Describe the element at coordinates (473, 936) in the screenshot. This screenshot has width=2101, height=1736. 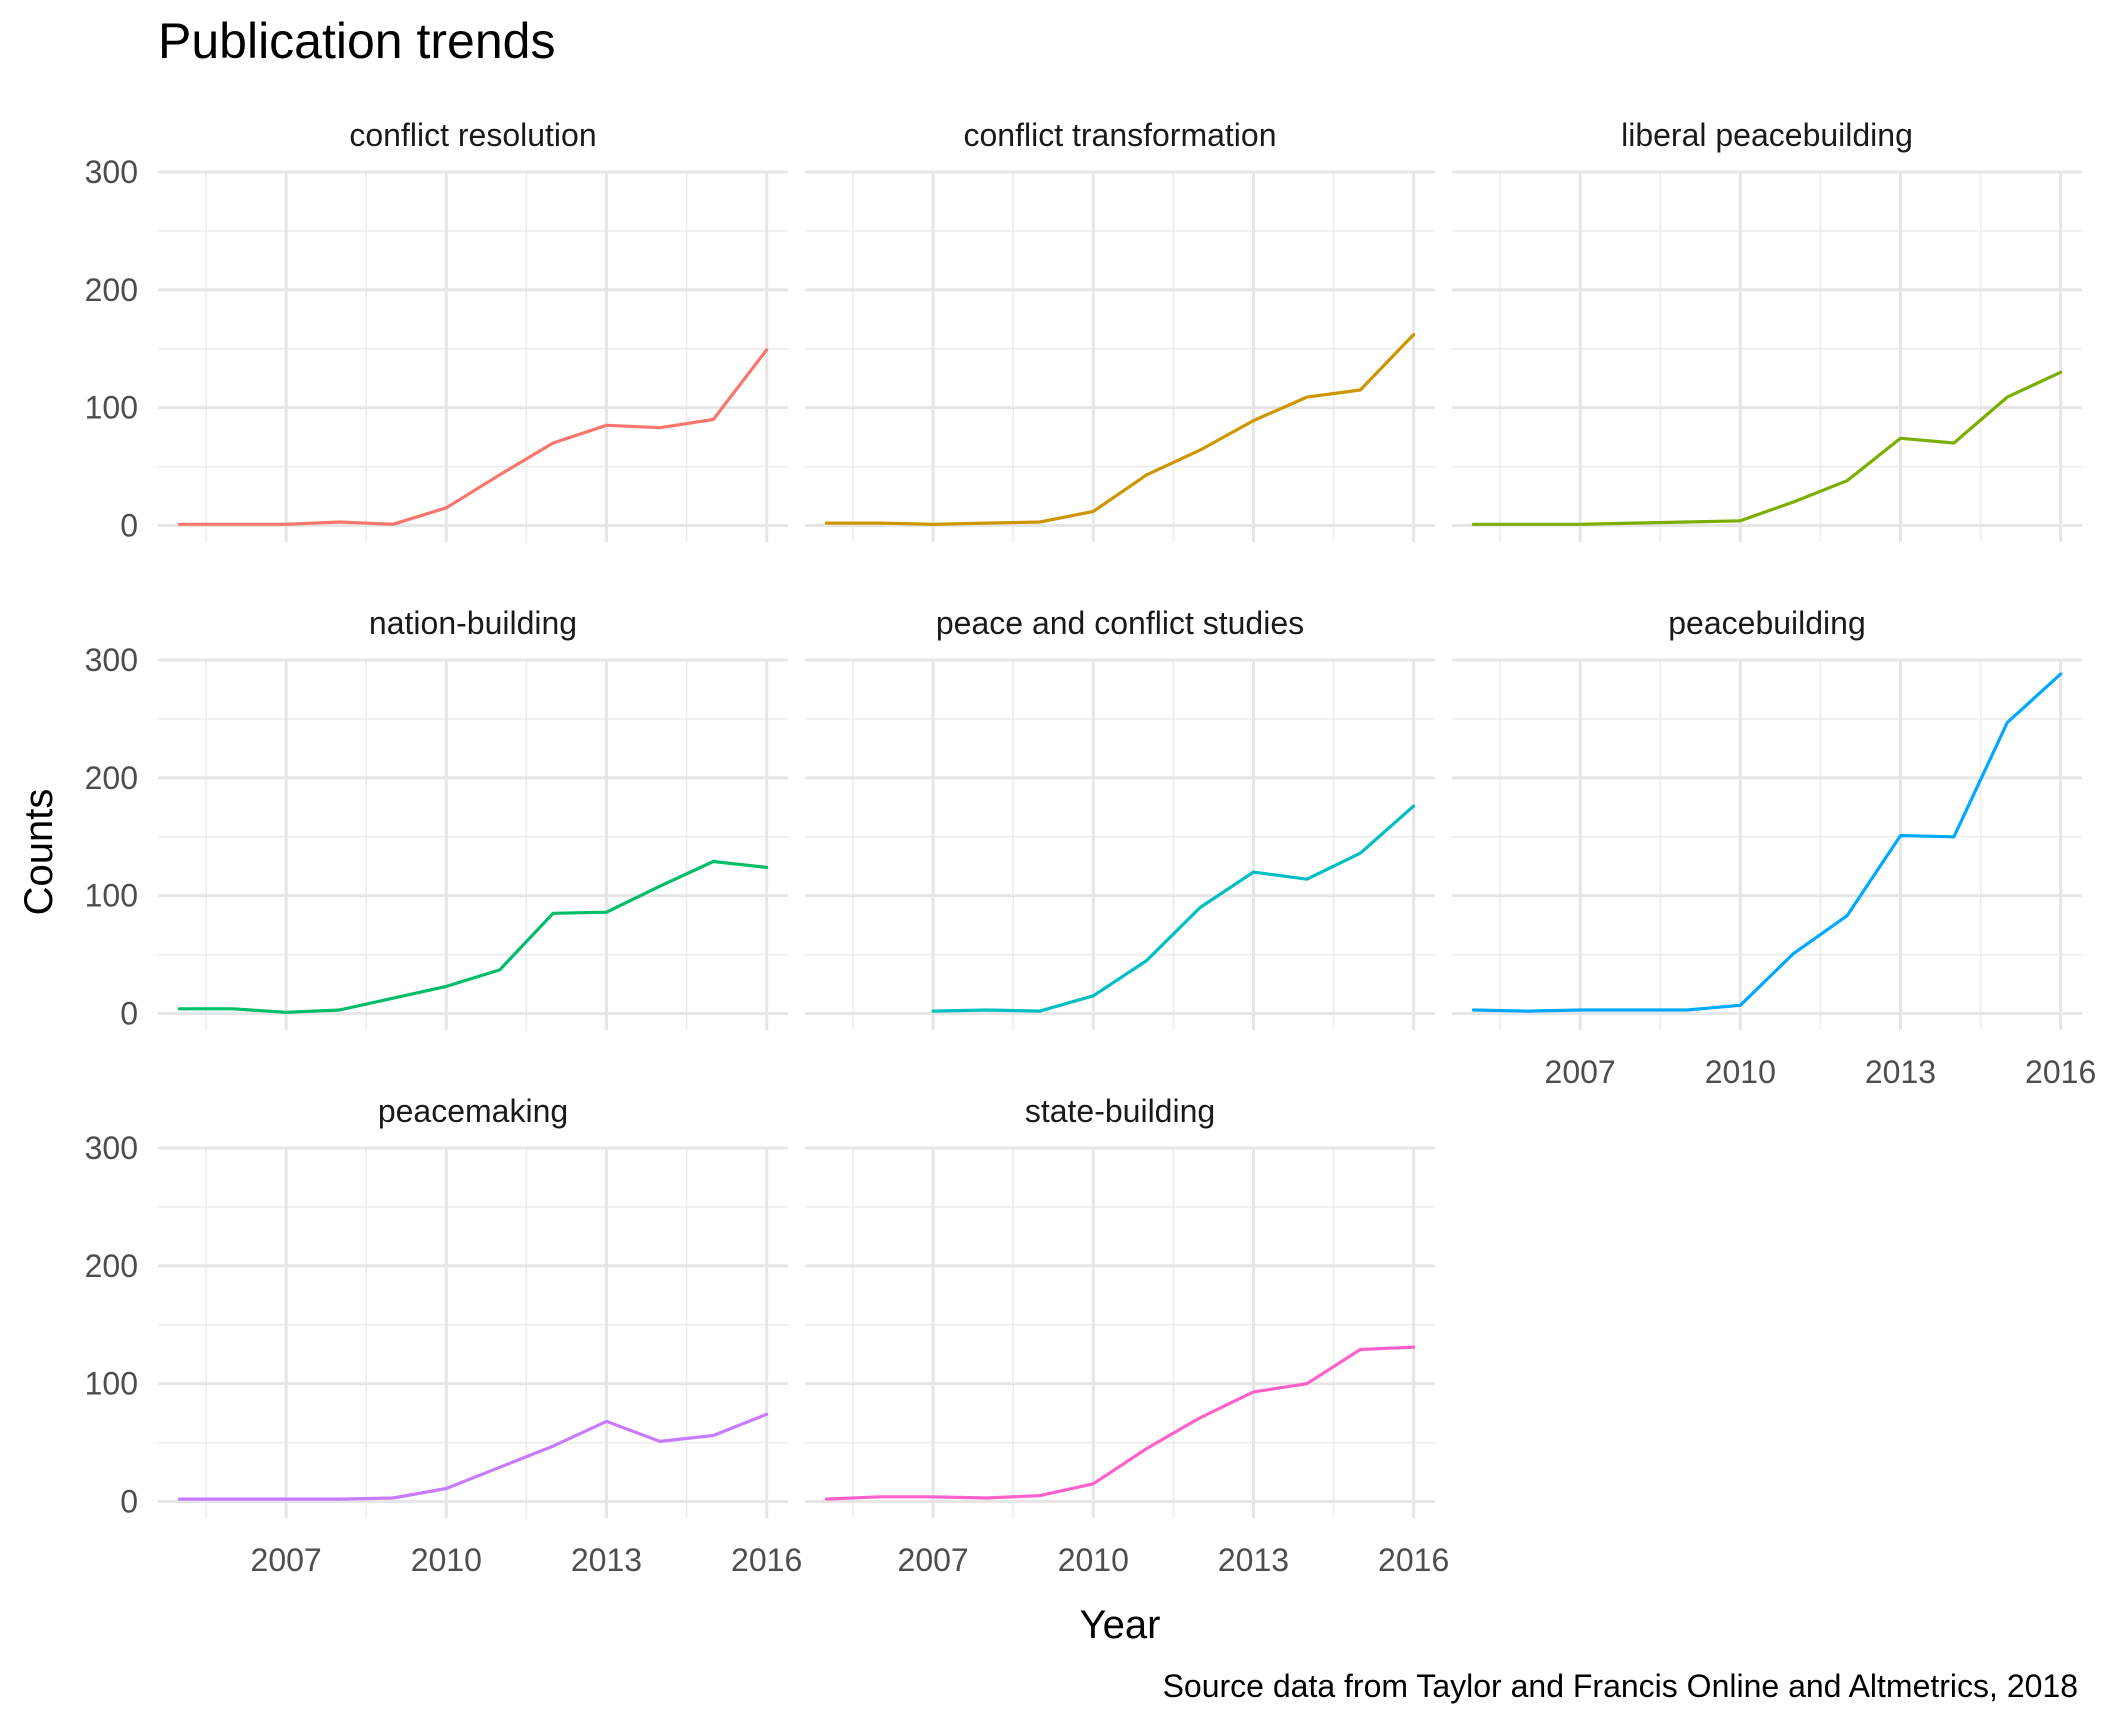
I see `series-line-nation-building` at that location.